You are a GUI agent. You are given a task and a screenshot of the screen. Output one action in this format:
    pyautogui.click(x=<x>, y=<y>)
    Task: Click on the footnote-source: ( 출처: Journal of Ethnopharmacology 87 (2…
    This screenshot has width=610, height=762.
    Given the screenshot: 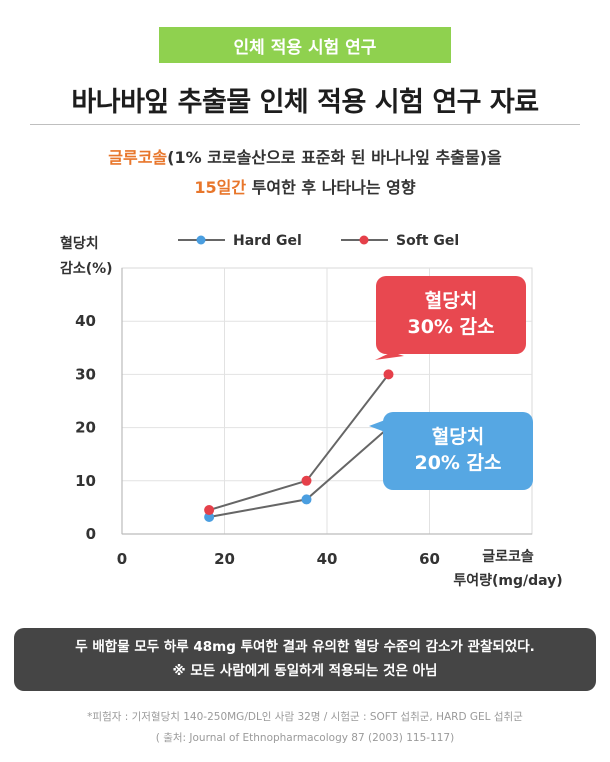 What is the action you would take?
    pyautogui.click(x=305, y=738)
    